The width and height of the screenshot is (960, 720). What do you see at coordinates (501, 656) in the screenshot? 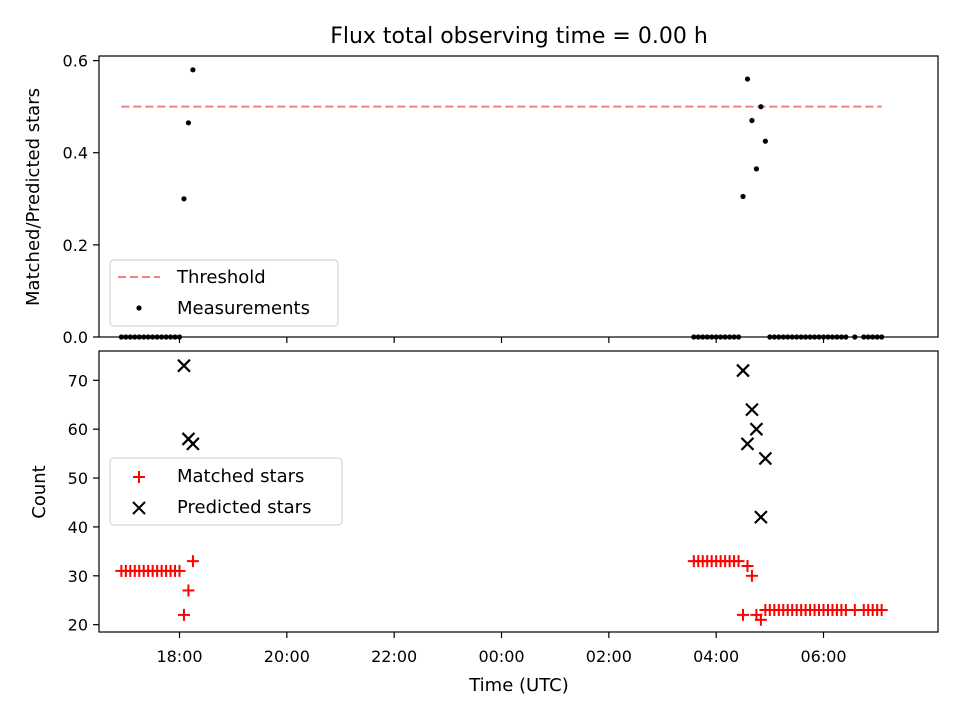
I see `x-tick-label: 00:00` at bounding box center [501, 656].